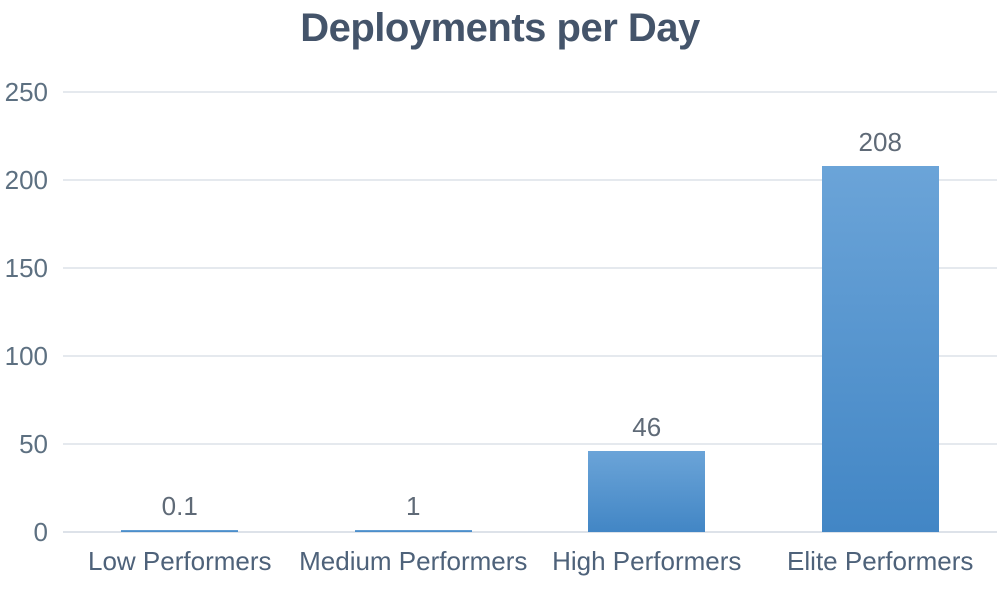 The height and width of the screenshot is (589, 1000). I want to click on category-label: Elite Performers, so click(880, 561).